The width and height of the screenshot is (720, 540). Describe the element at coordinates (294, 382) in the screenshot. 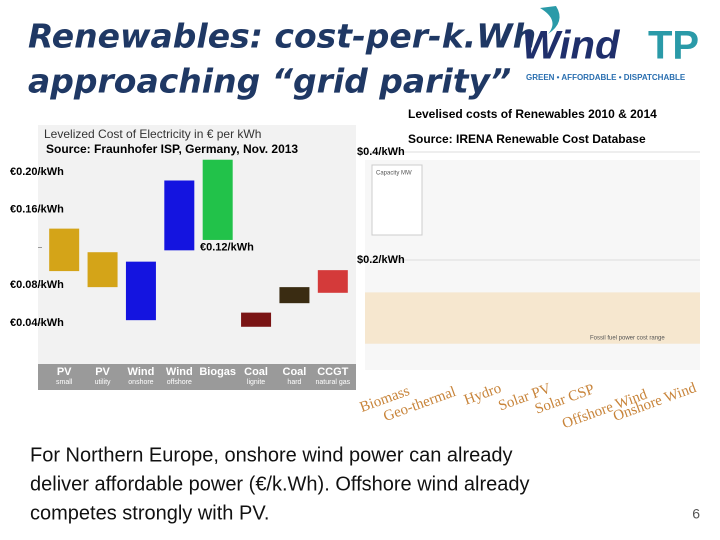

I see `category-sublabel: hard` at that location.